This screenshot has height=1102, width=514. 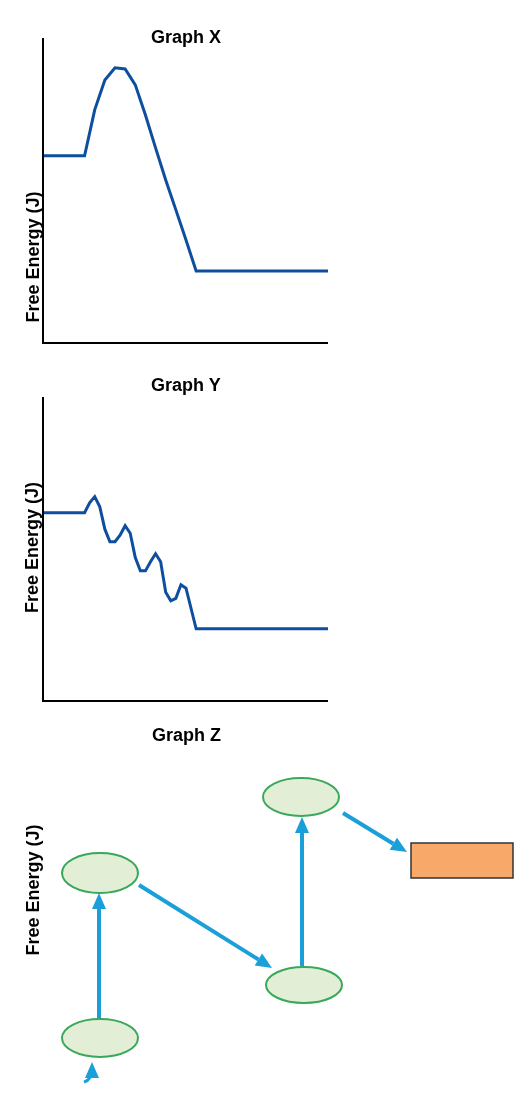 I want to click on chart-title: Graph Y, so click(x=186, y=385).